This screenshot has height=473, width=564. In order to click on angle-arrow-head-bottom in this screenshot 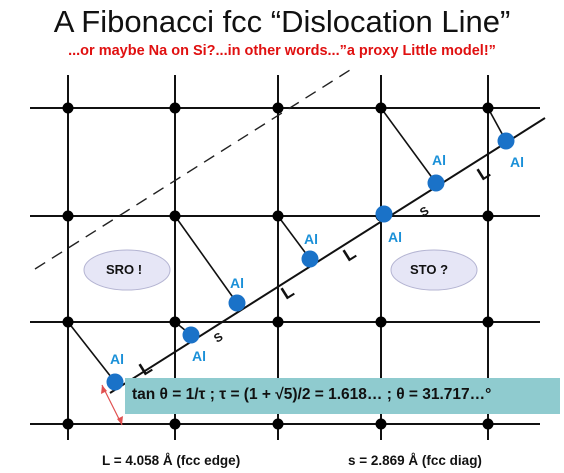, I will do `click(120, 420)`.